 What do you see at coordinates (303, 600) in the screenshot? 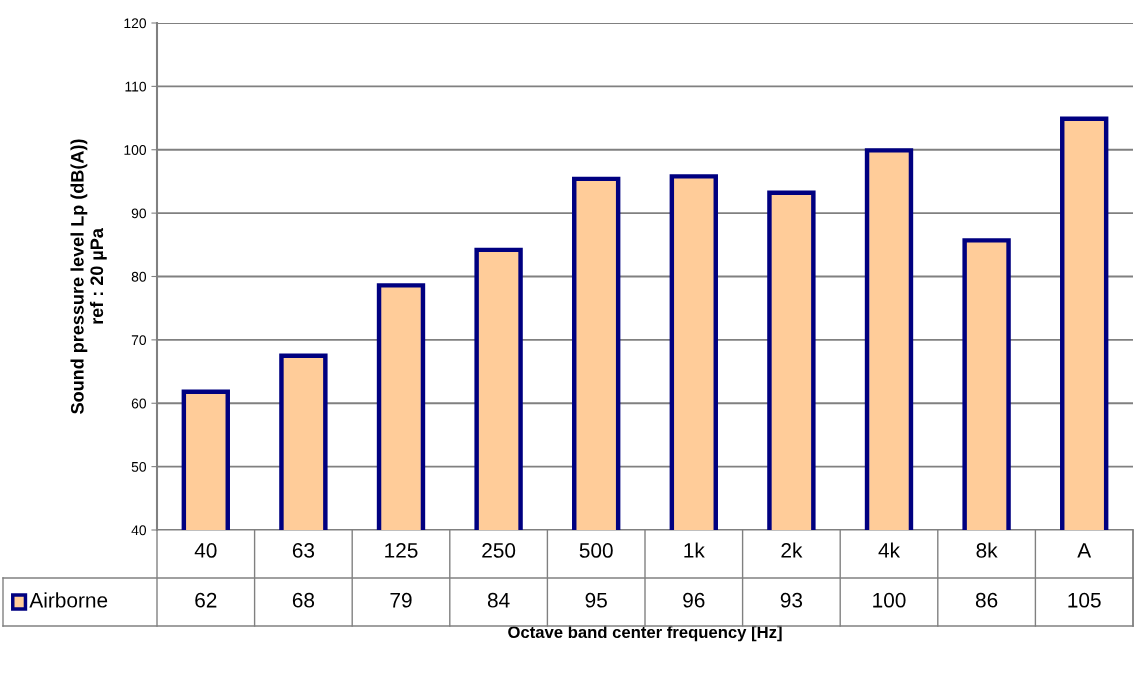
I see `data-label: 68` at bounding box center [303, 600].